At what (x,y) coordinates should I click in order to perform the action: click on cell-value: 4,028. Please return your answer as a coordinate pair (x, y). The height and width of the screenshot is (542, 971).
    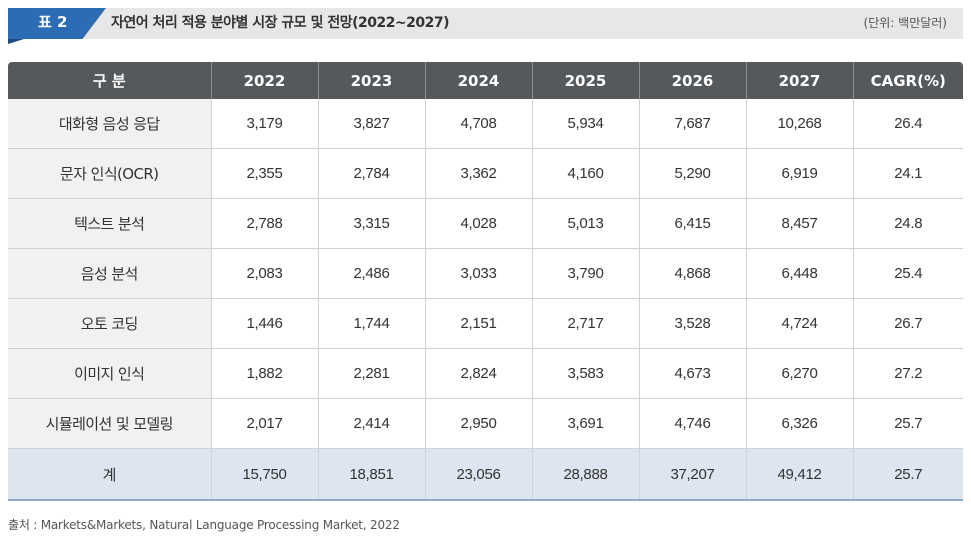
    Looking at the image, I should click on (478, 223).